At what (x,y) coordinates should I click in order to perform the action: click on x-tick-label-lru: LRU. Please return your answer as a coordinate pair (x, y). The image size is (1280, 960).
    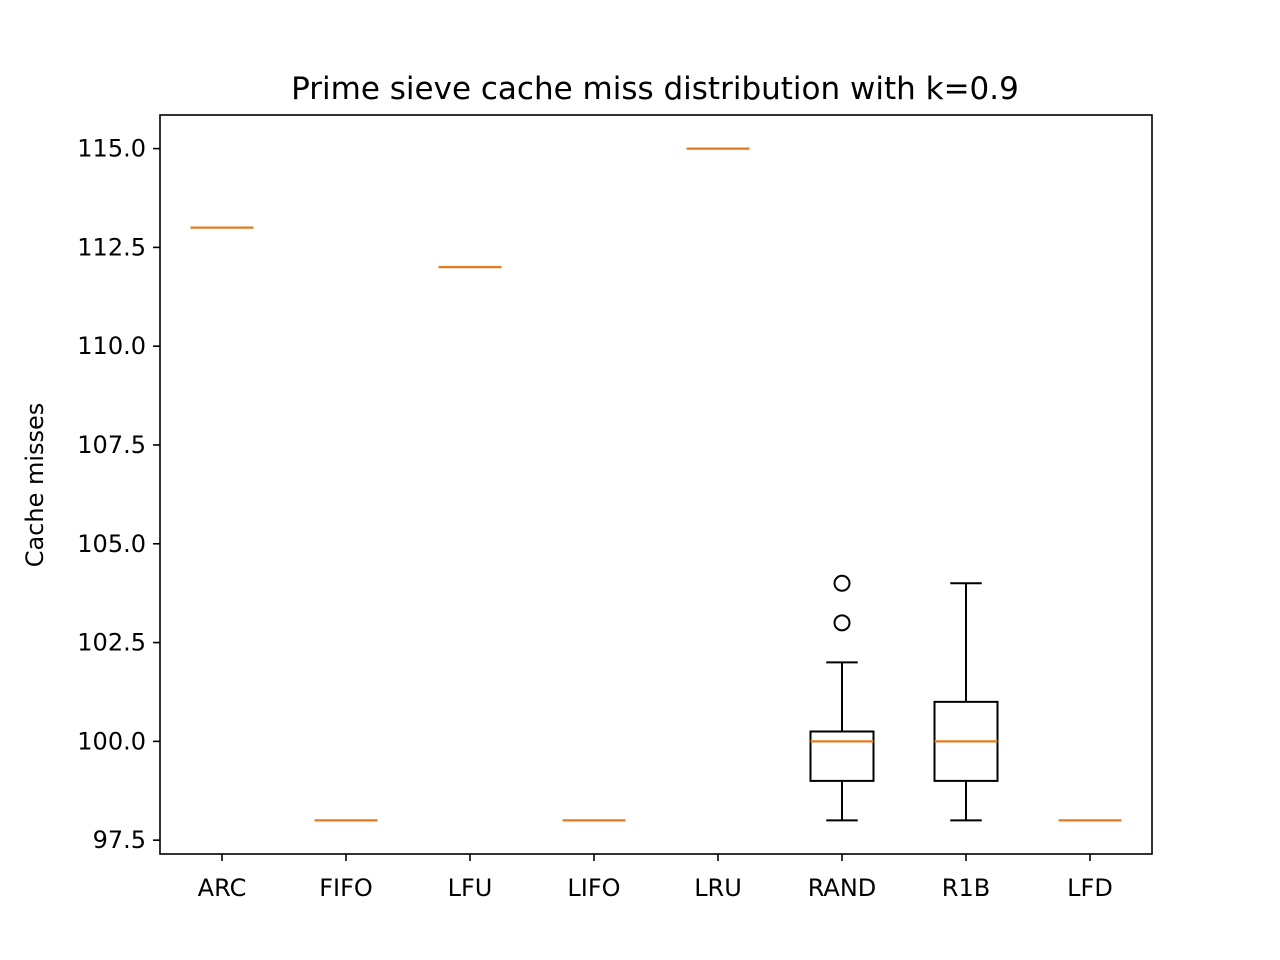
    Looking at the image, I should click on (718, 888).